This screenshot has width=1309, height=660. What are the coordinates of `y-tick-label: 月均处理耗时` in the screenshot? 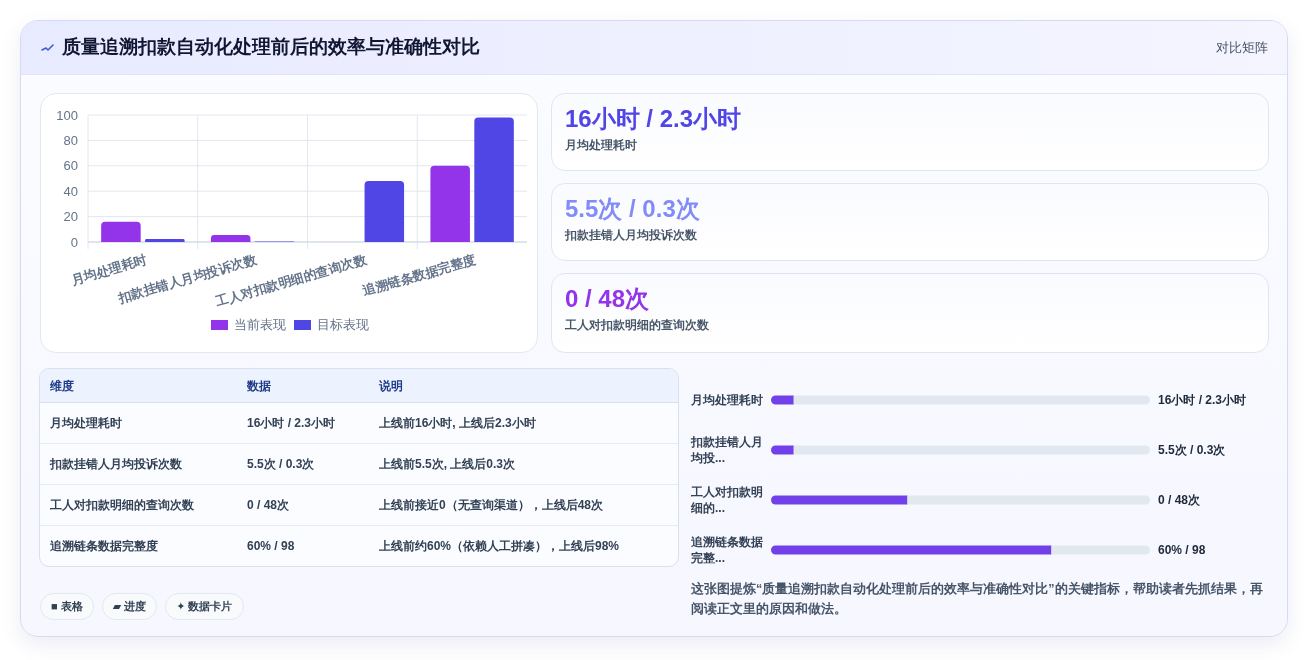 It's located at (726, 400).